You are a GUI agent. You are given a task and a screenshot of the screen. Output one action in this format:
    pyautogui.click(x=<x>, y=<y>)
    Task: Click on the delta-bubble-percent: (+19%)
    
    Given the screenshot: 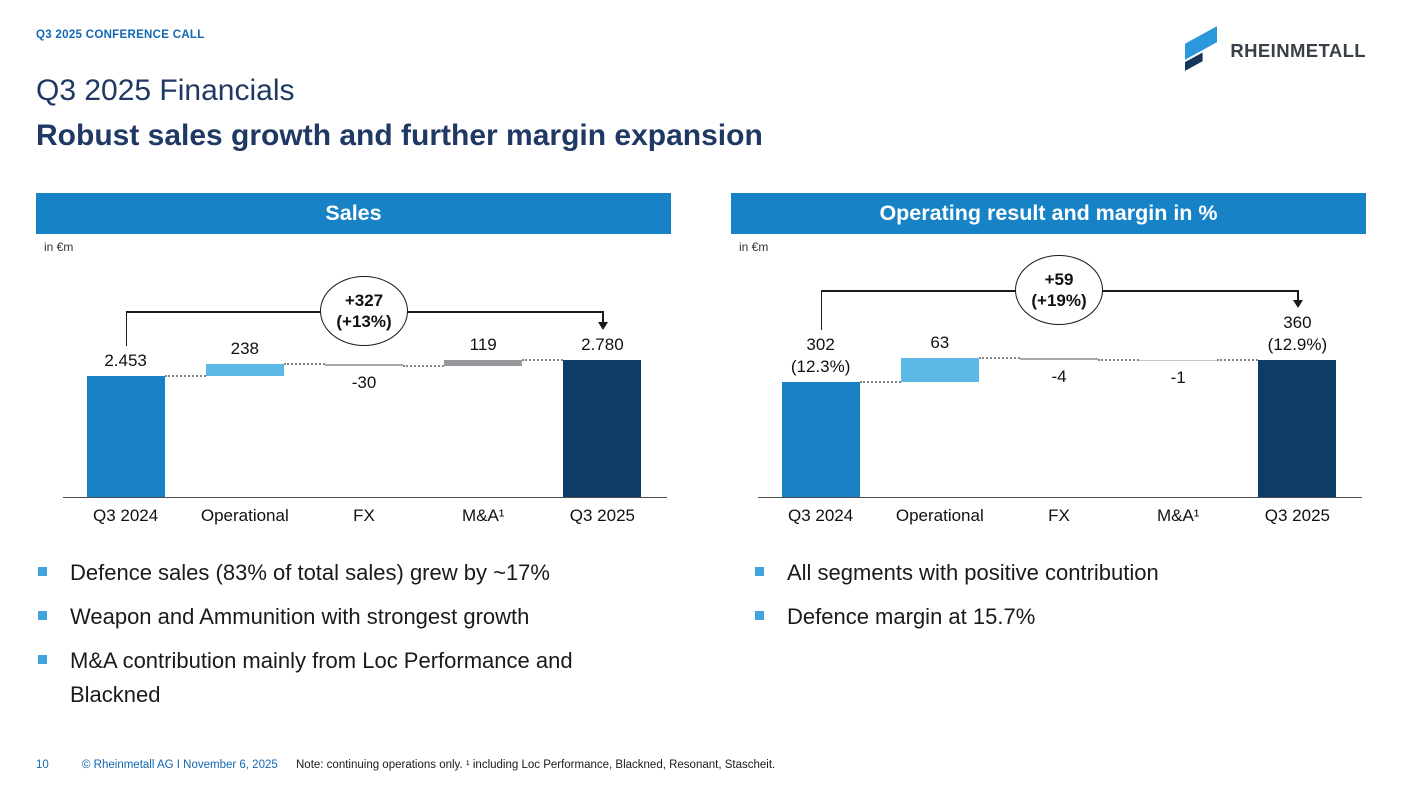 What is the action you would take?
    pyautogui.click(x=1059, y=300)
    